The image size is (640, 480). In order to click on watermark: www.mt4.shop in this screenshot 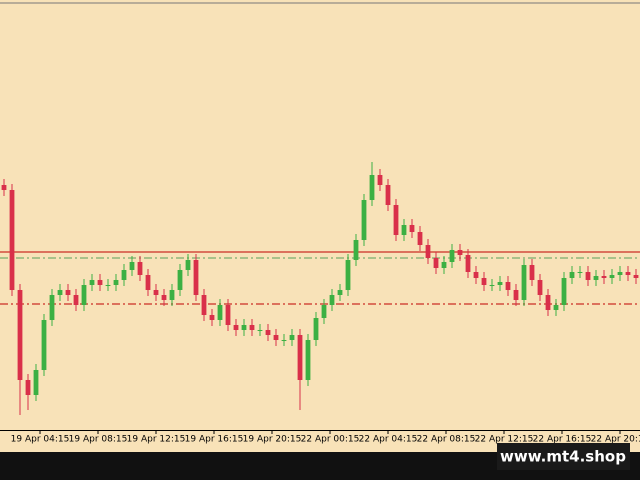, I will do `click(563, 457)`.